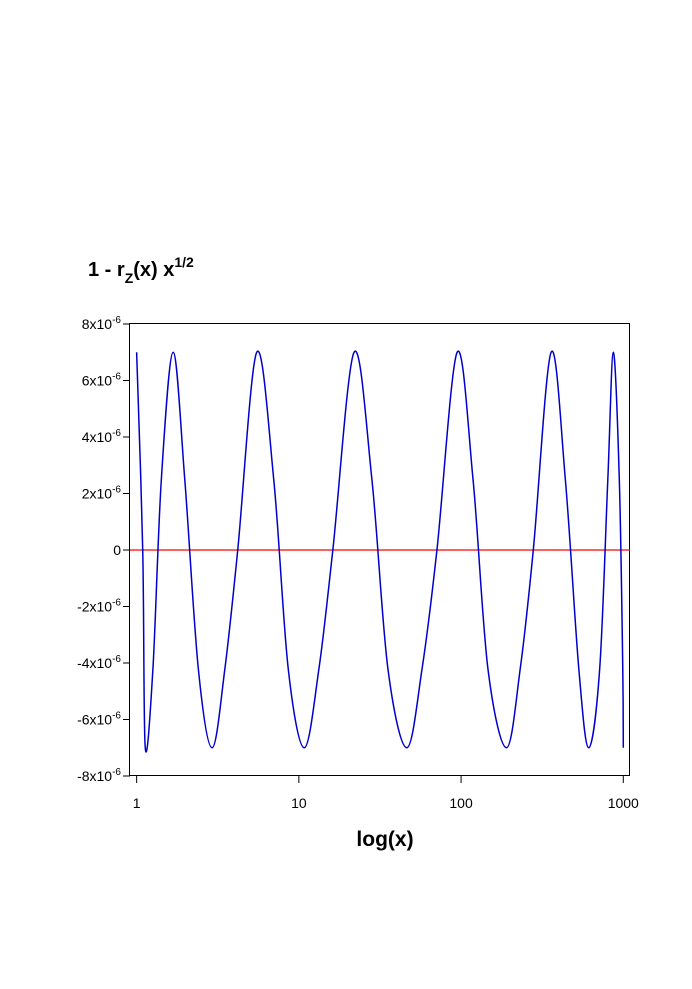  I want to click on x-tick-label: 100, so click(461, 803).